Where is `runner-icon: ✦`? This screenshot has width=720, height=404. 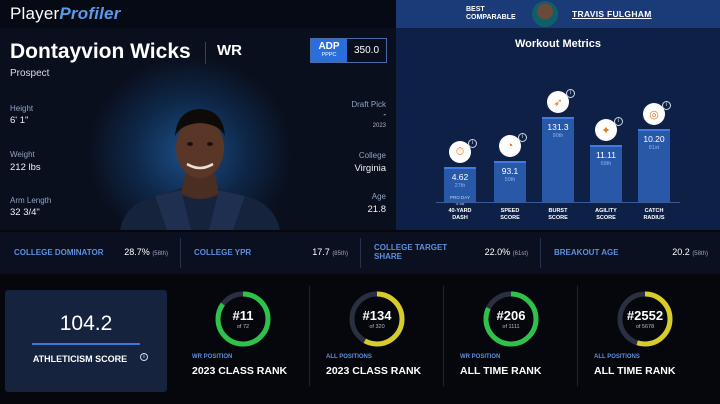
runner-icon: ✦ is located at coordinates (606, 130).